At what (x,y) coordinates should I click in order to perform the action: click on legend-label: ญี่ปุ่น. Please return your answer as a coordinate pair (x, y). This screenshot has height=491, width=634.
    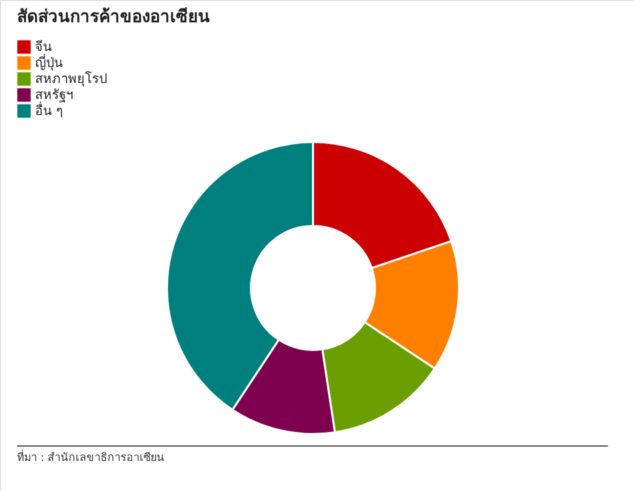
    Looking at the image, I should click on (49, 62).